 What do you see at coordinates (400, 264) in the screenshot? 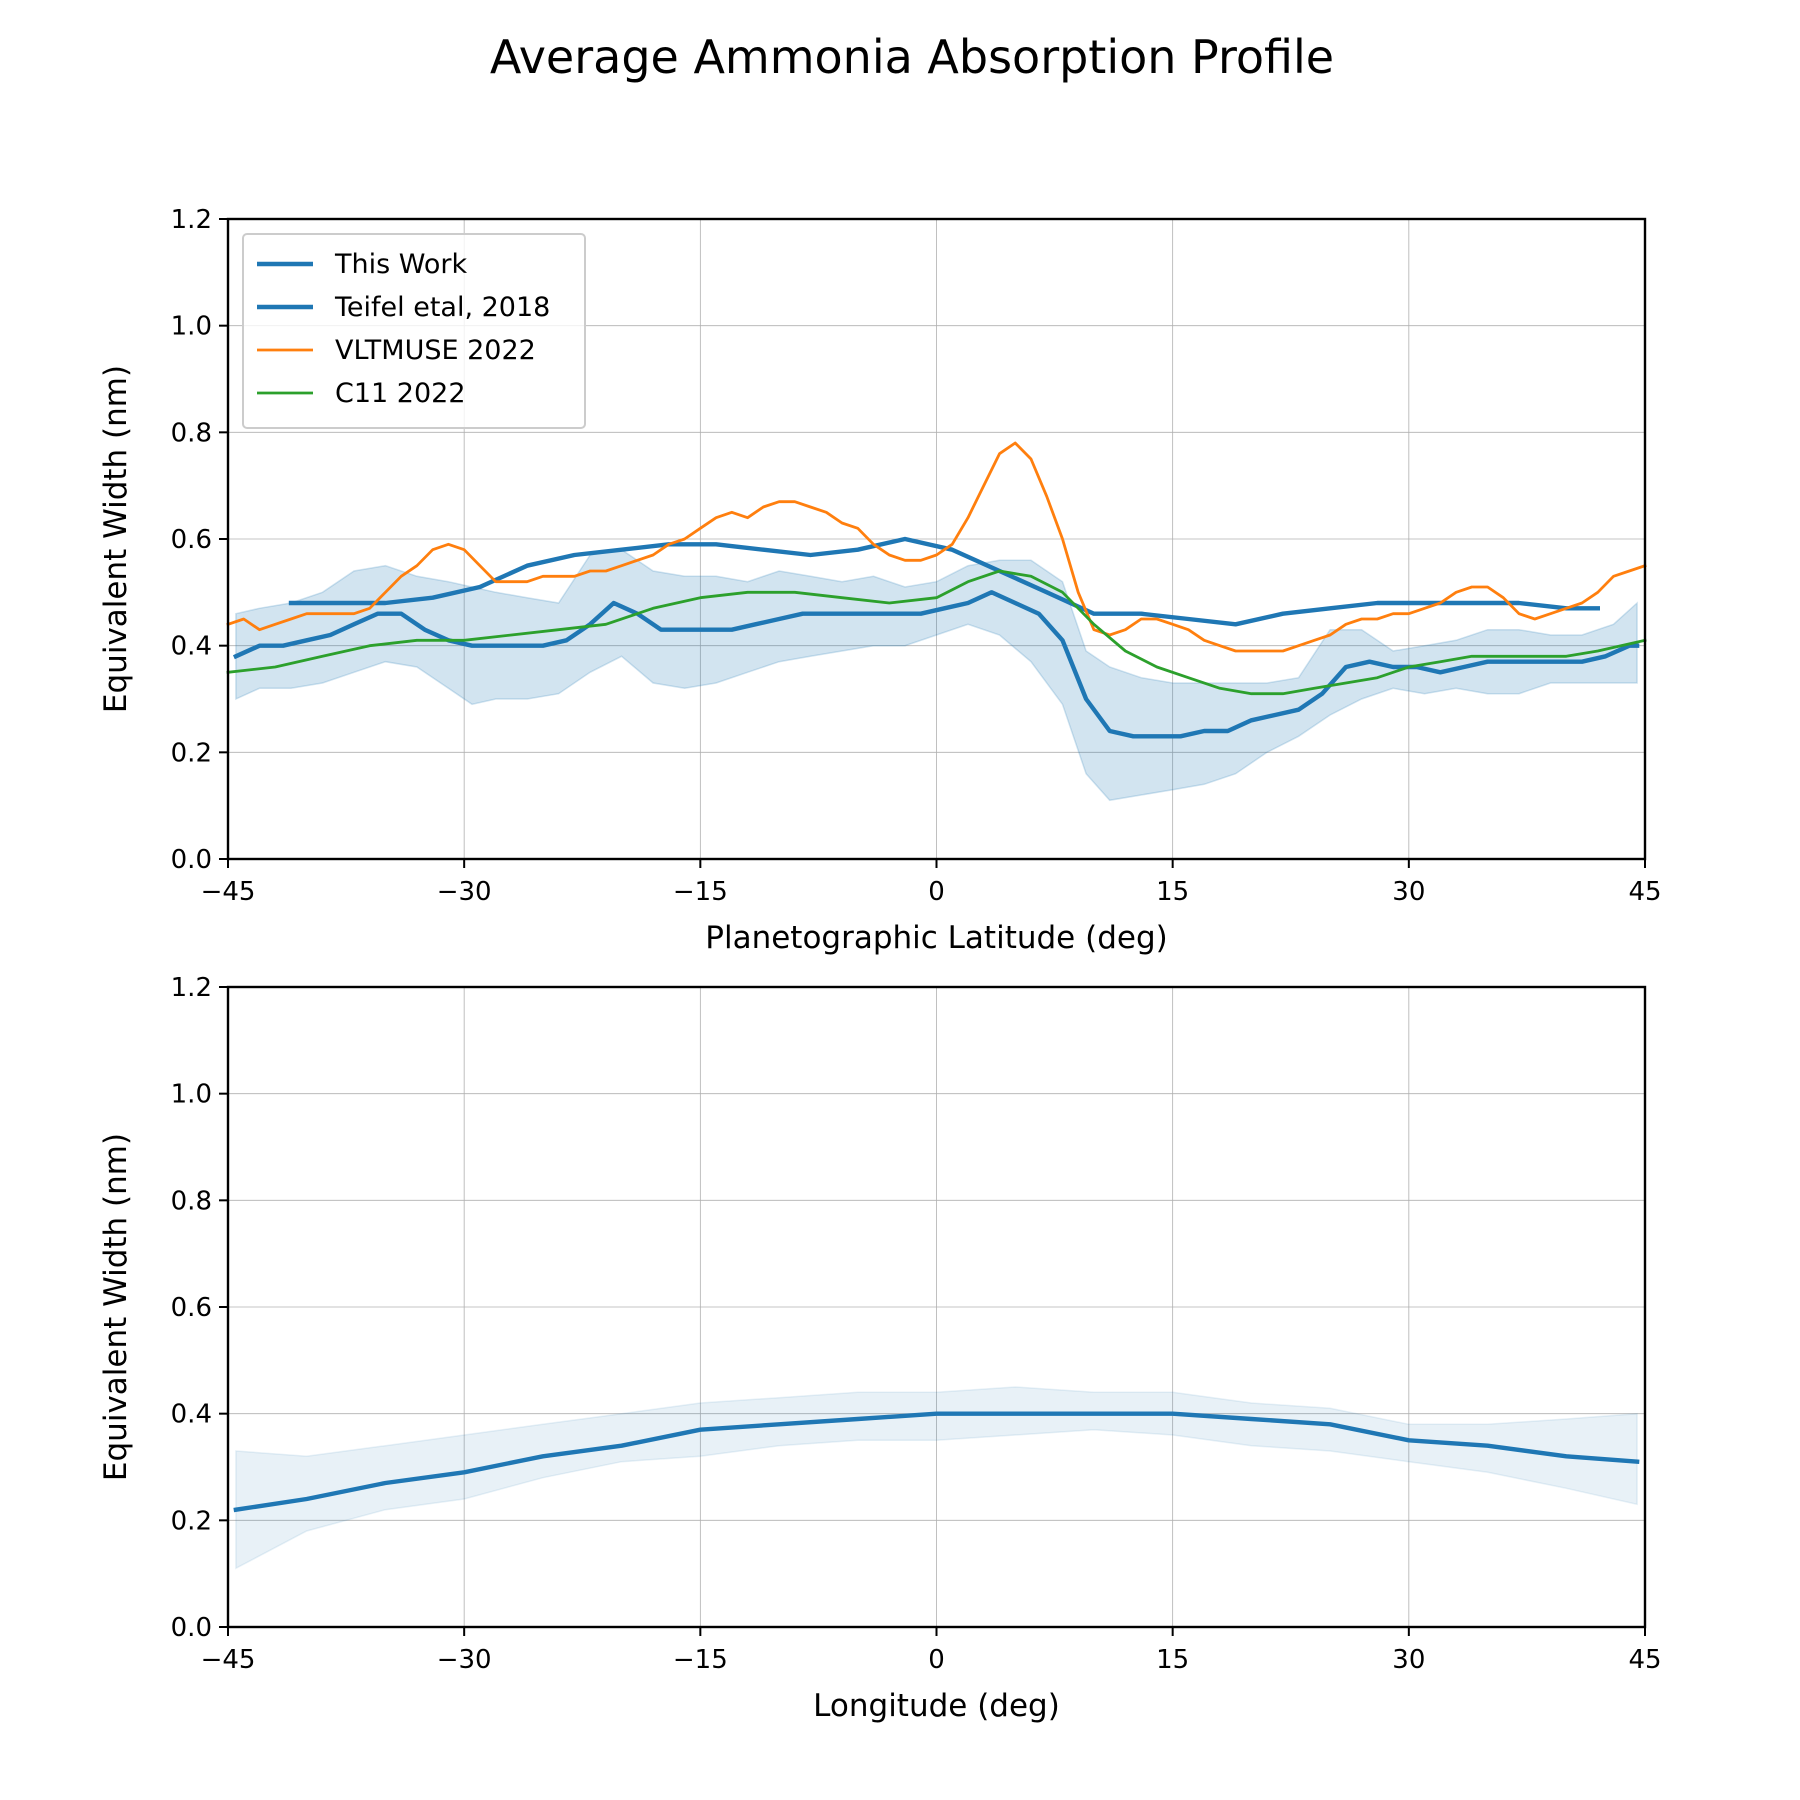
I see `legend-entry: This Work` at bounding box center [400, 264].